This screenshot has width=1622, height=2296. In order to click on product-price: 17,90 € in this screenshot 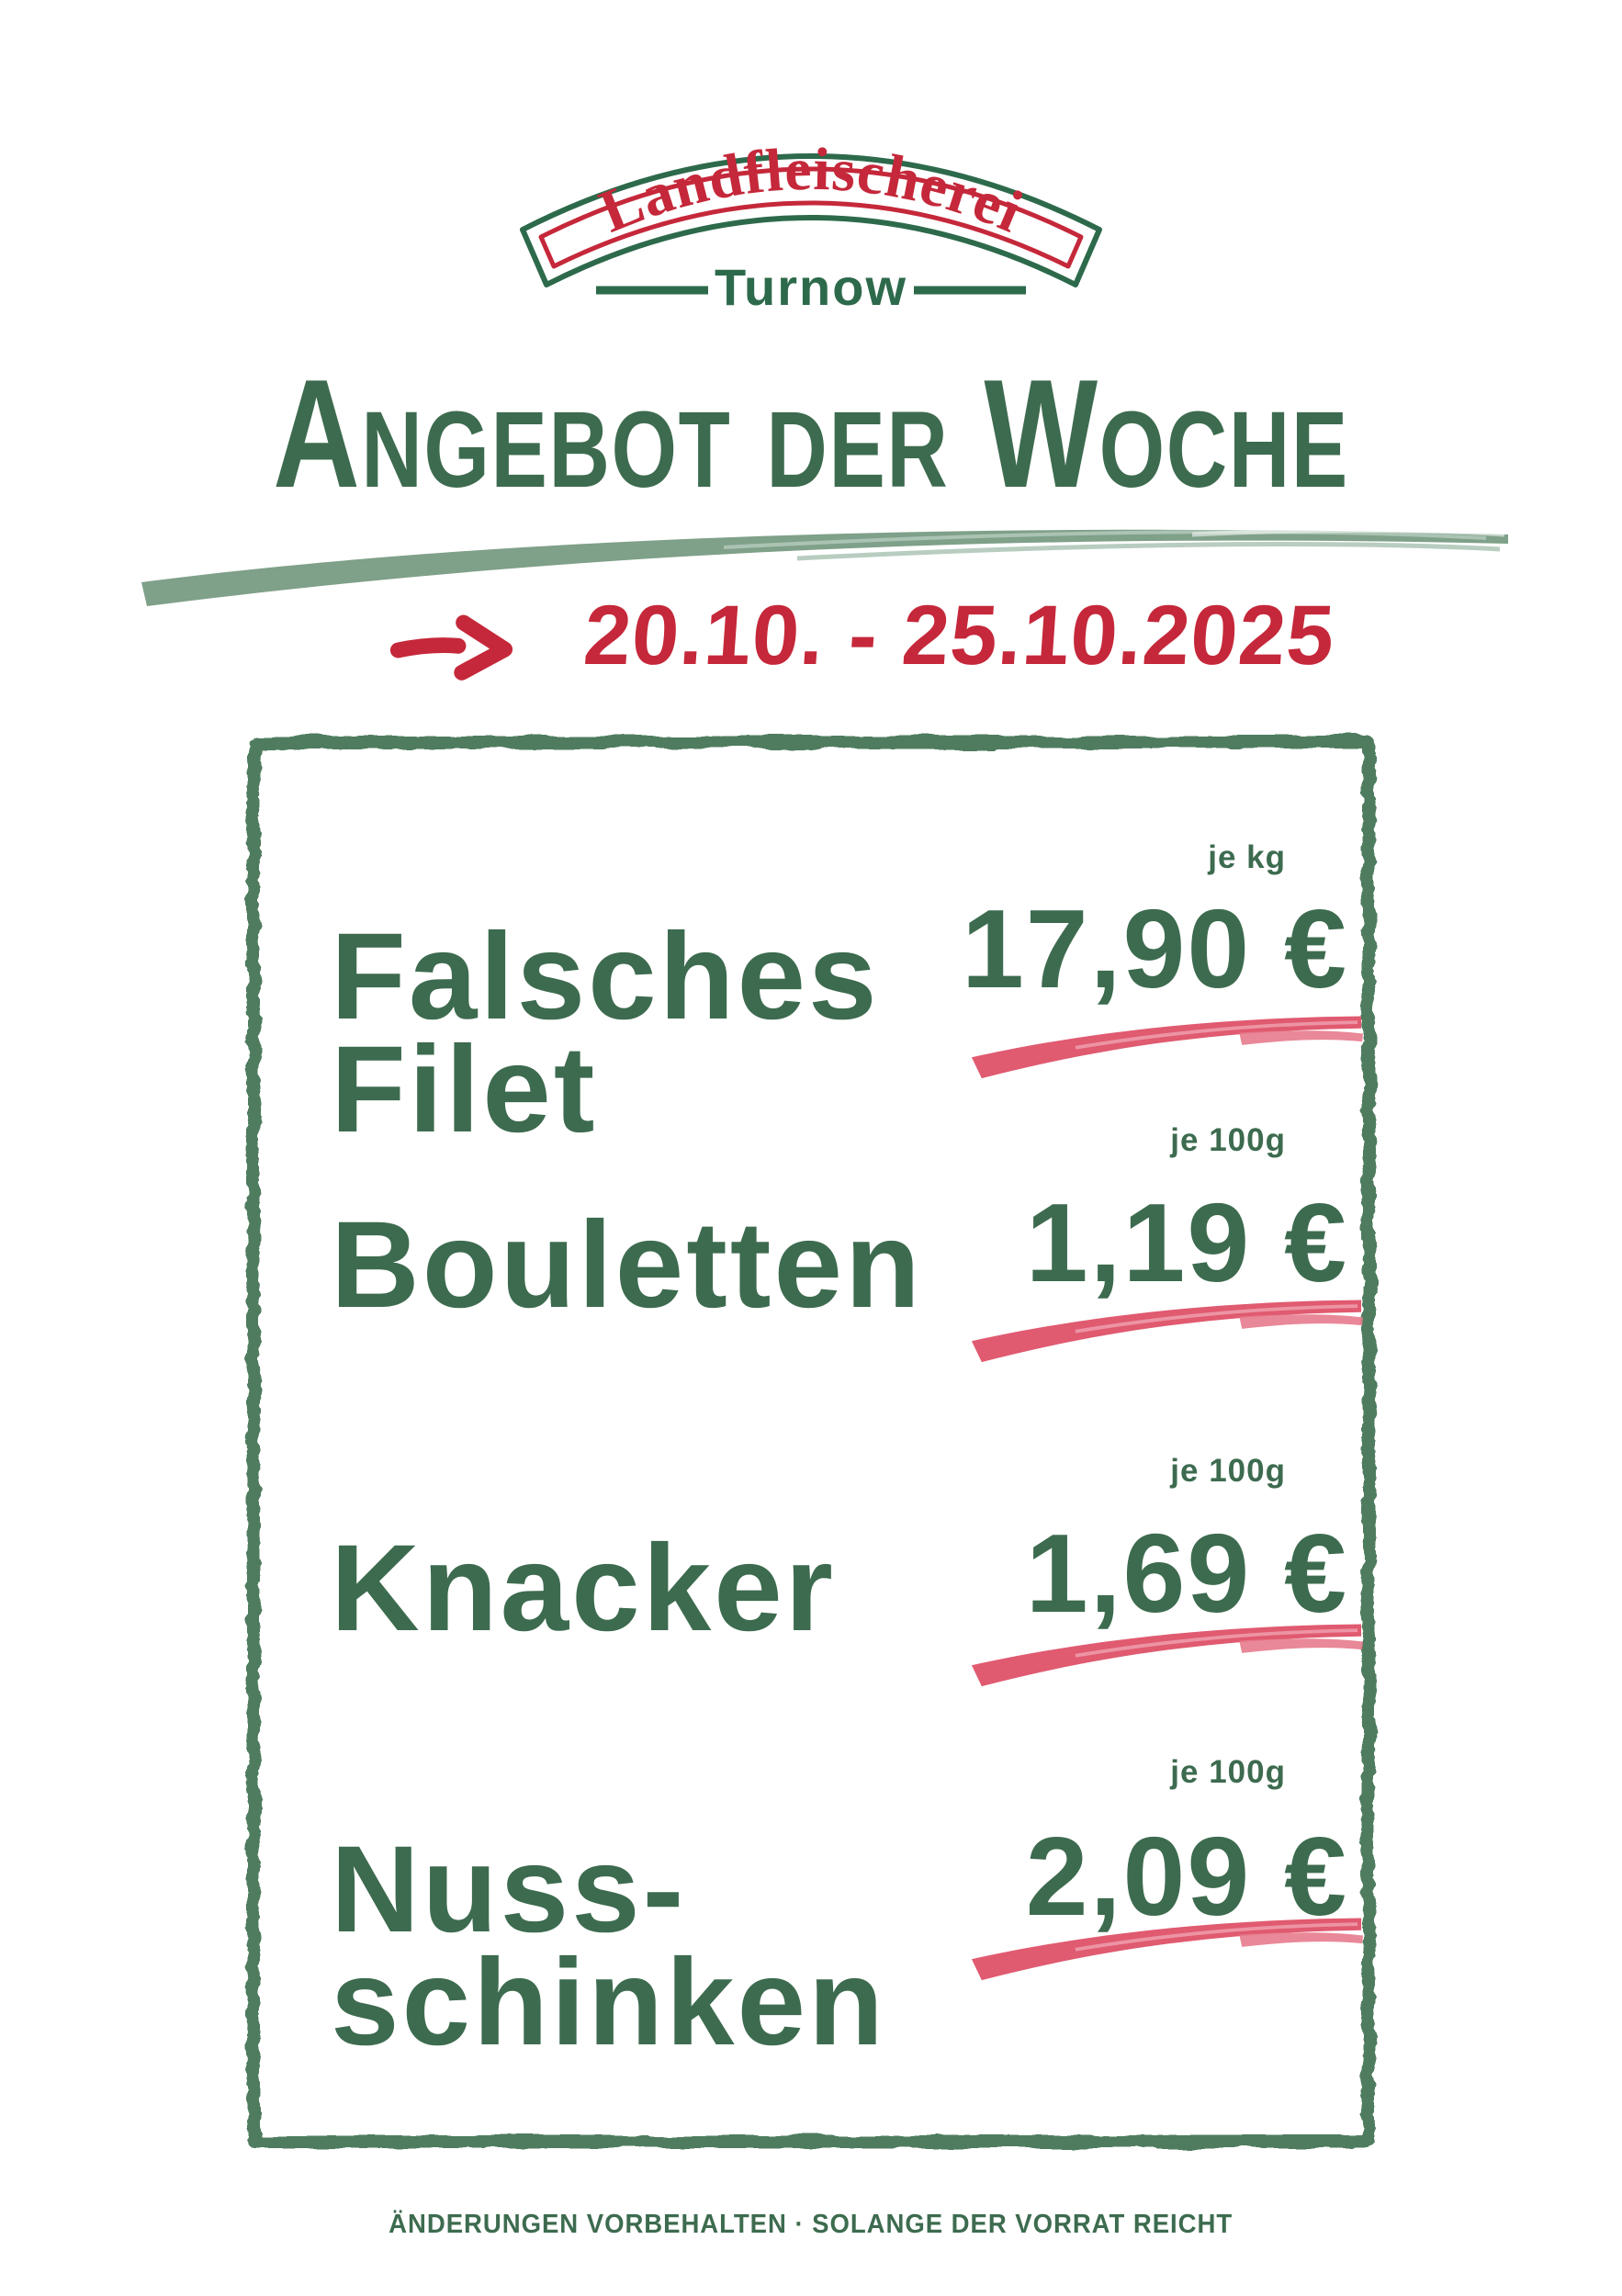, I will do `click(1154, 948)`.